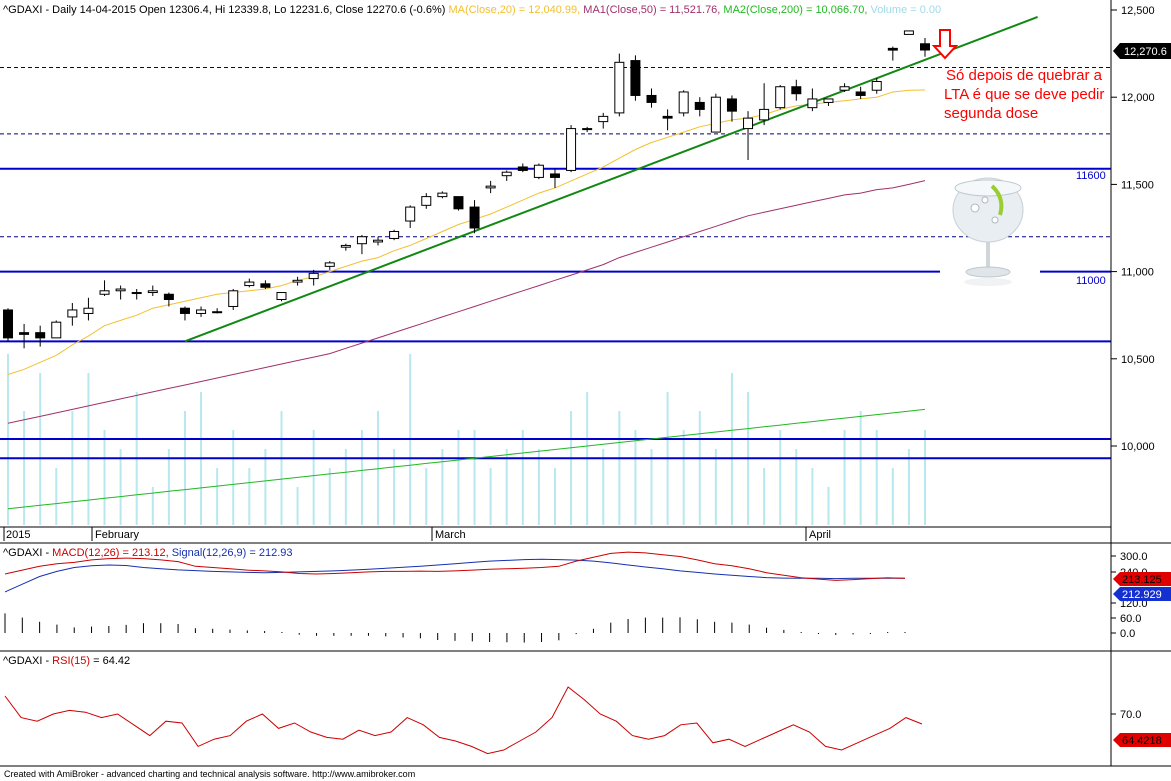 The height and width of the screenshot is (781, 1171). I want to click on rsi-current: = 64.42, so click(110, 661).